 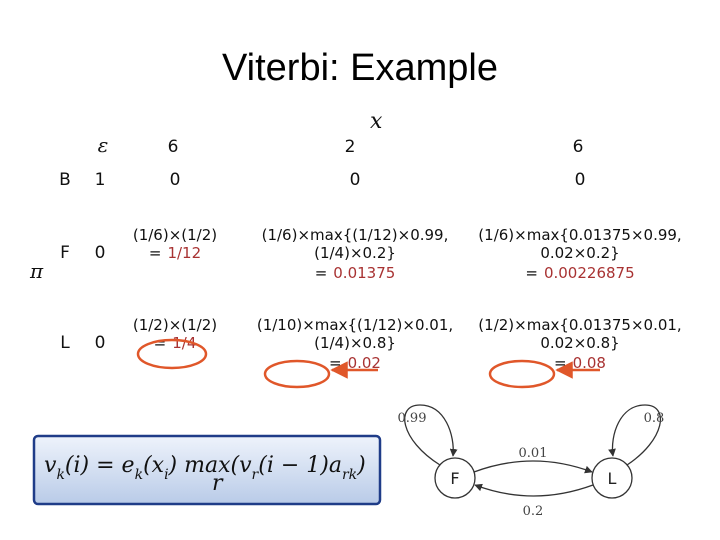 What do you see at coordinates (364, 273) in the screenshot?
I see `result: 0.01375` at bounding box center [364, 273].